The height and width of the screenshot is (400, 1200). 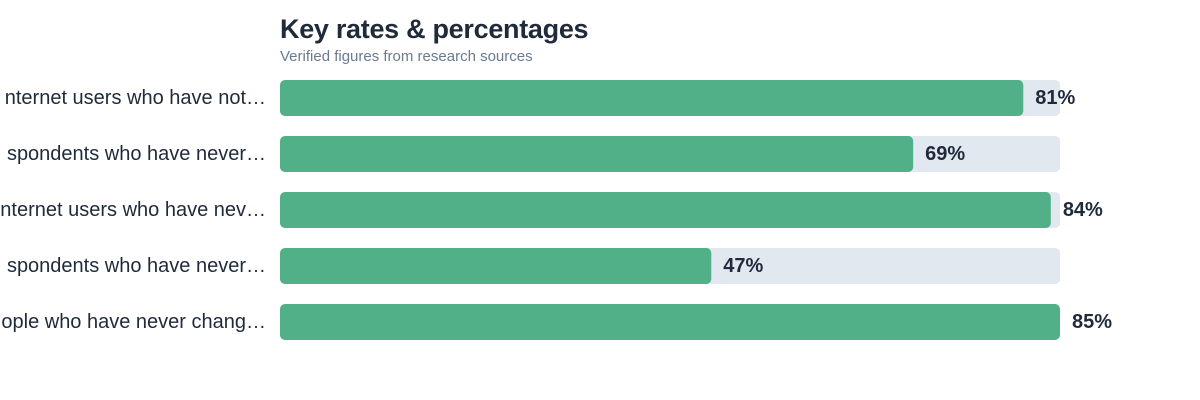 I want to click on value-label: 81%, so click(x=1055, y=98).